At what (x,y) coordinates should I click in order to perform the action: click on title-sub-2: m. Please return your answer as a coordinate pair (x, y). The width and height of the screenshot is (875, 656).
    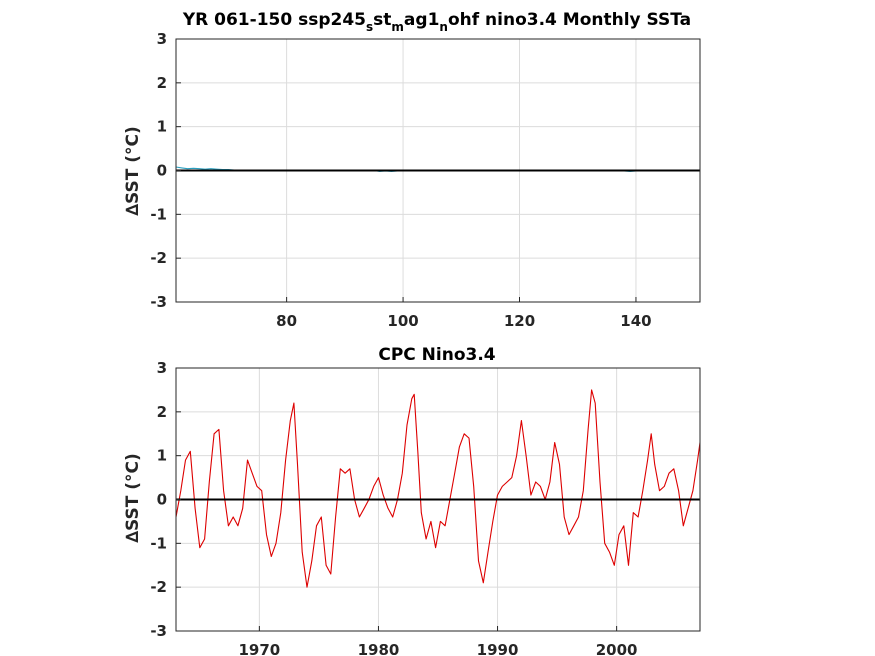
    Looking at the image, I should click on (397, 27).